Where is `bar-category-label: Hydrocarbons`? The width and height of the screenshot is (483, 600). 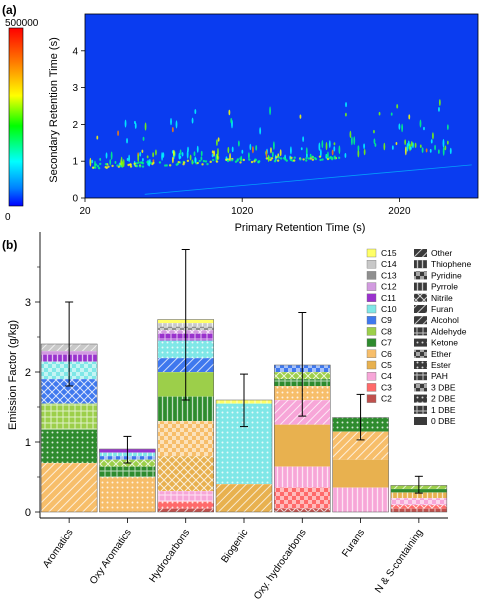
bar-category-label: Hydrocarbons is located at coordinates (169, 555).